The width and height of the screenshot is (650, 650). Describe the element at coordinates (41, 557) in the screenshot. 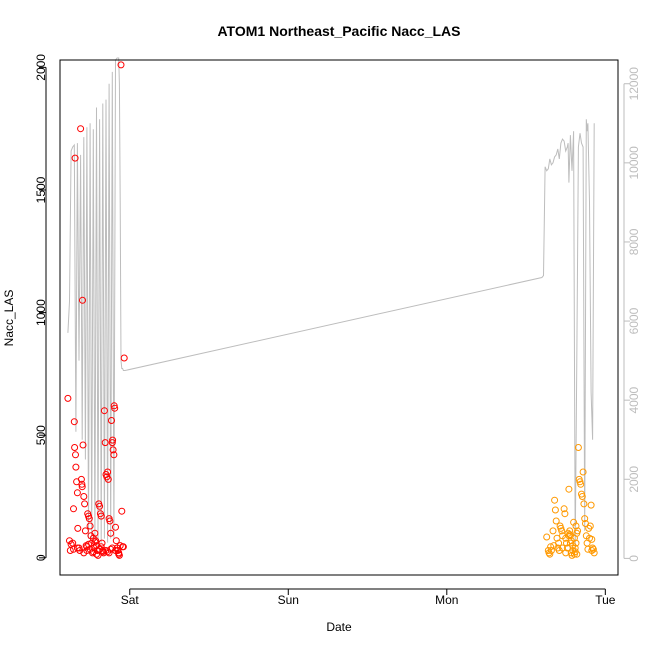

I see `y-tick-label: 0` at that location.